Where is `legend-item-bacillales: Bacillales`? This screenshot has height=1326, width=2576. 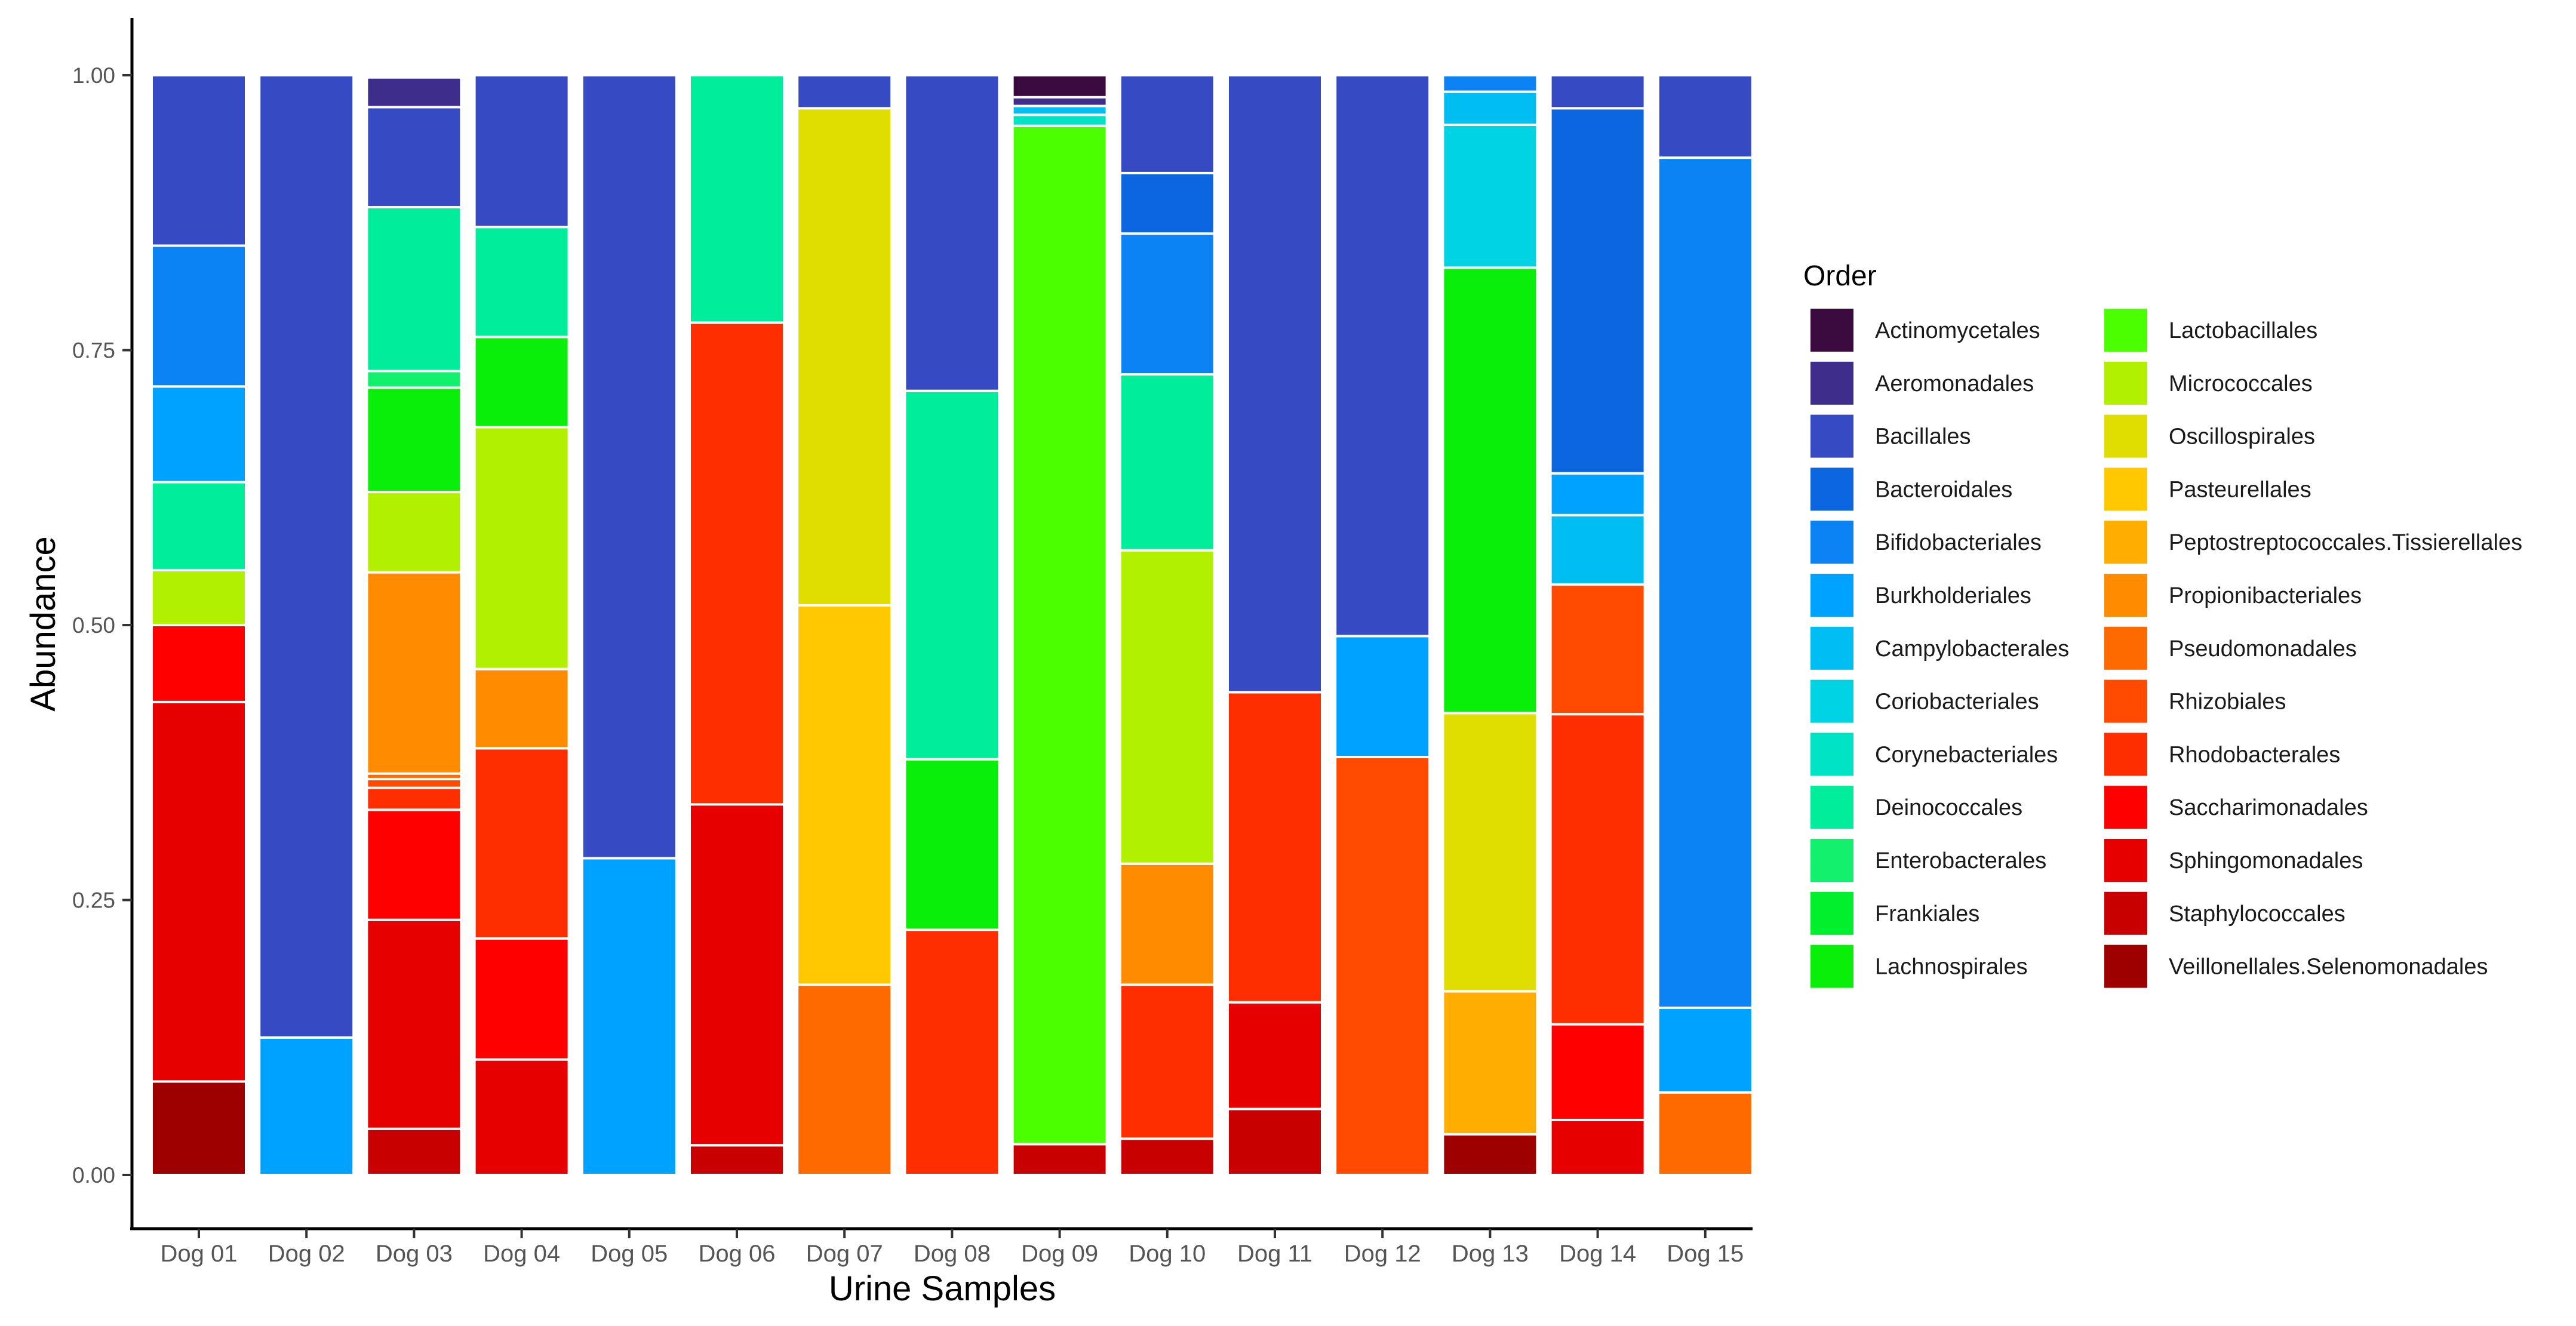 legend-item-bacillales: Bacillales is located at coordinates (1890, 436).